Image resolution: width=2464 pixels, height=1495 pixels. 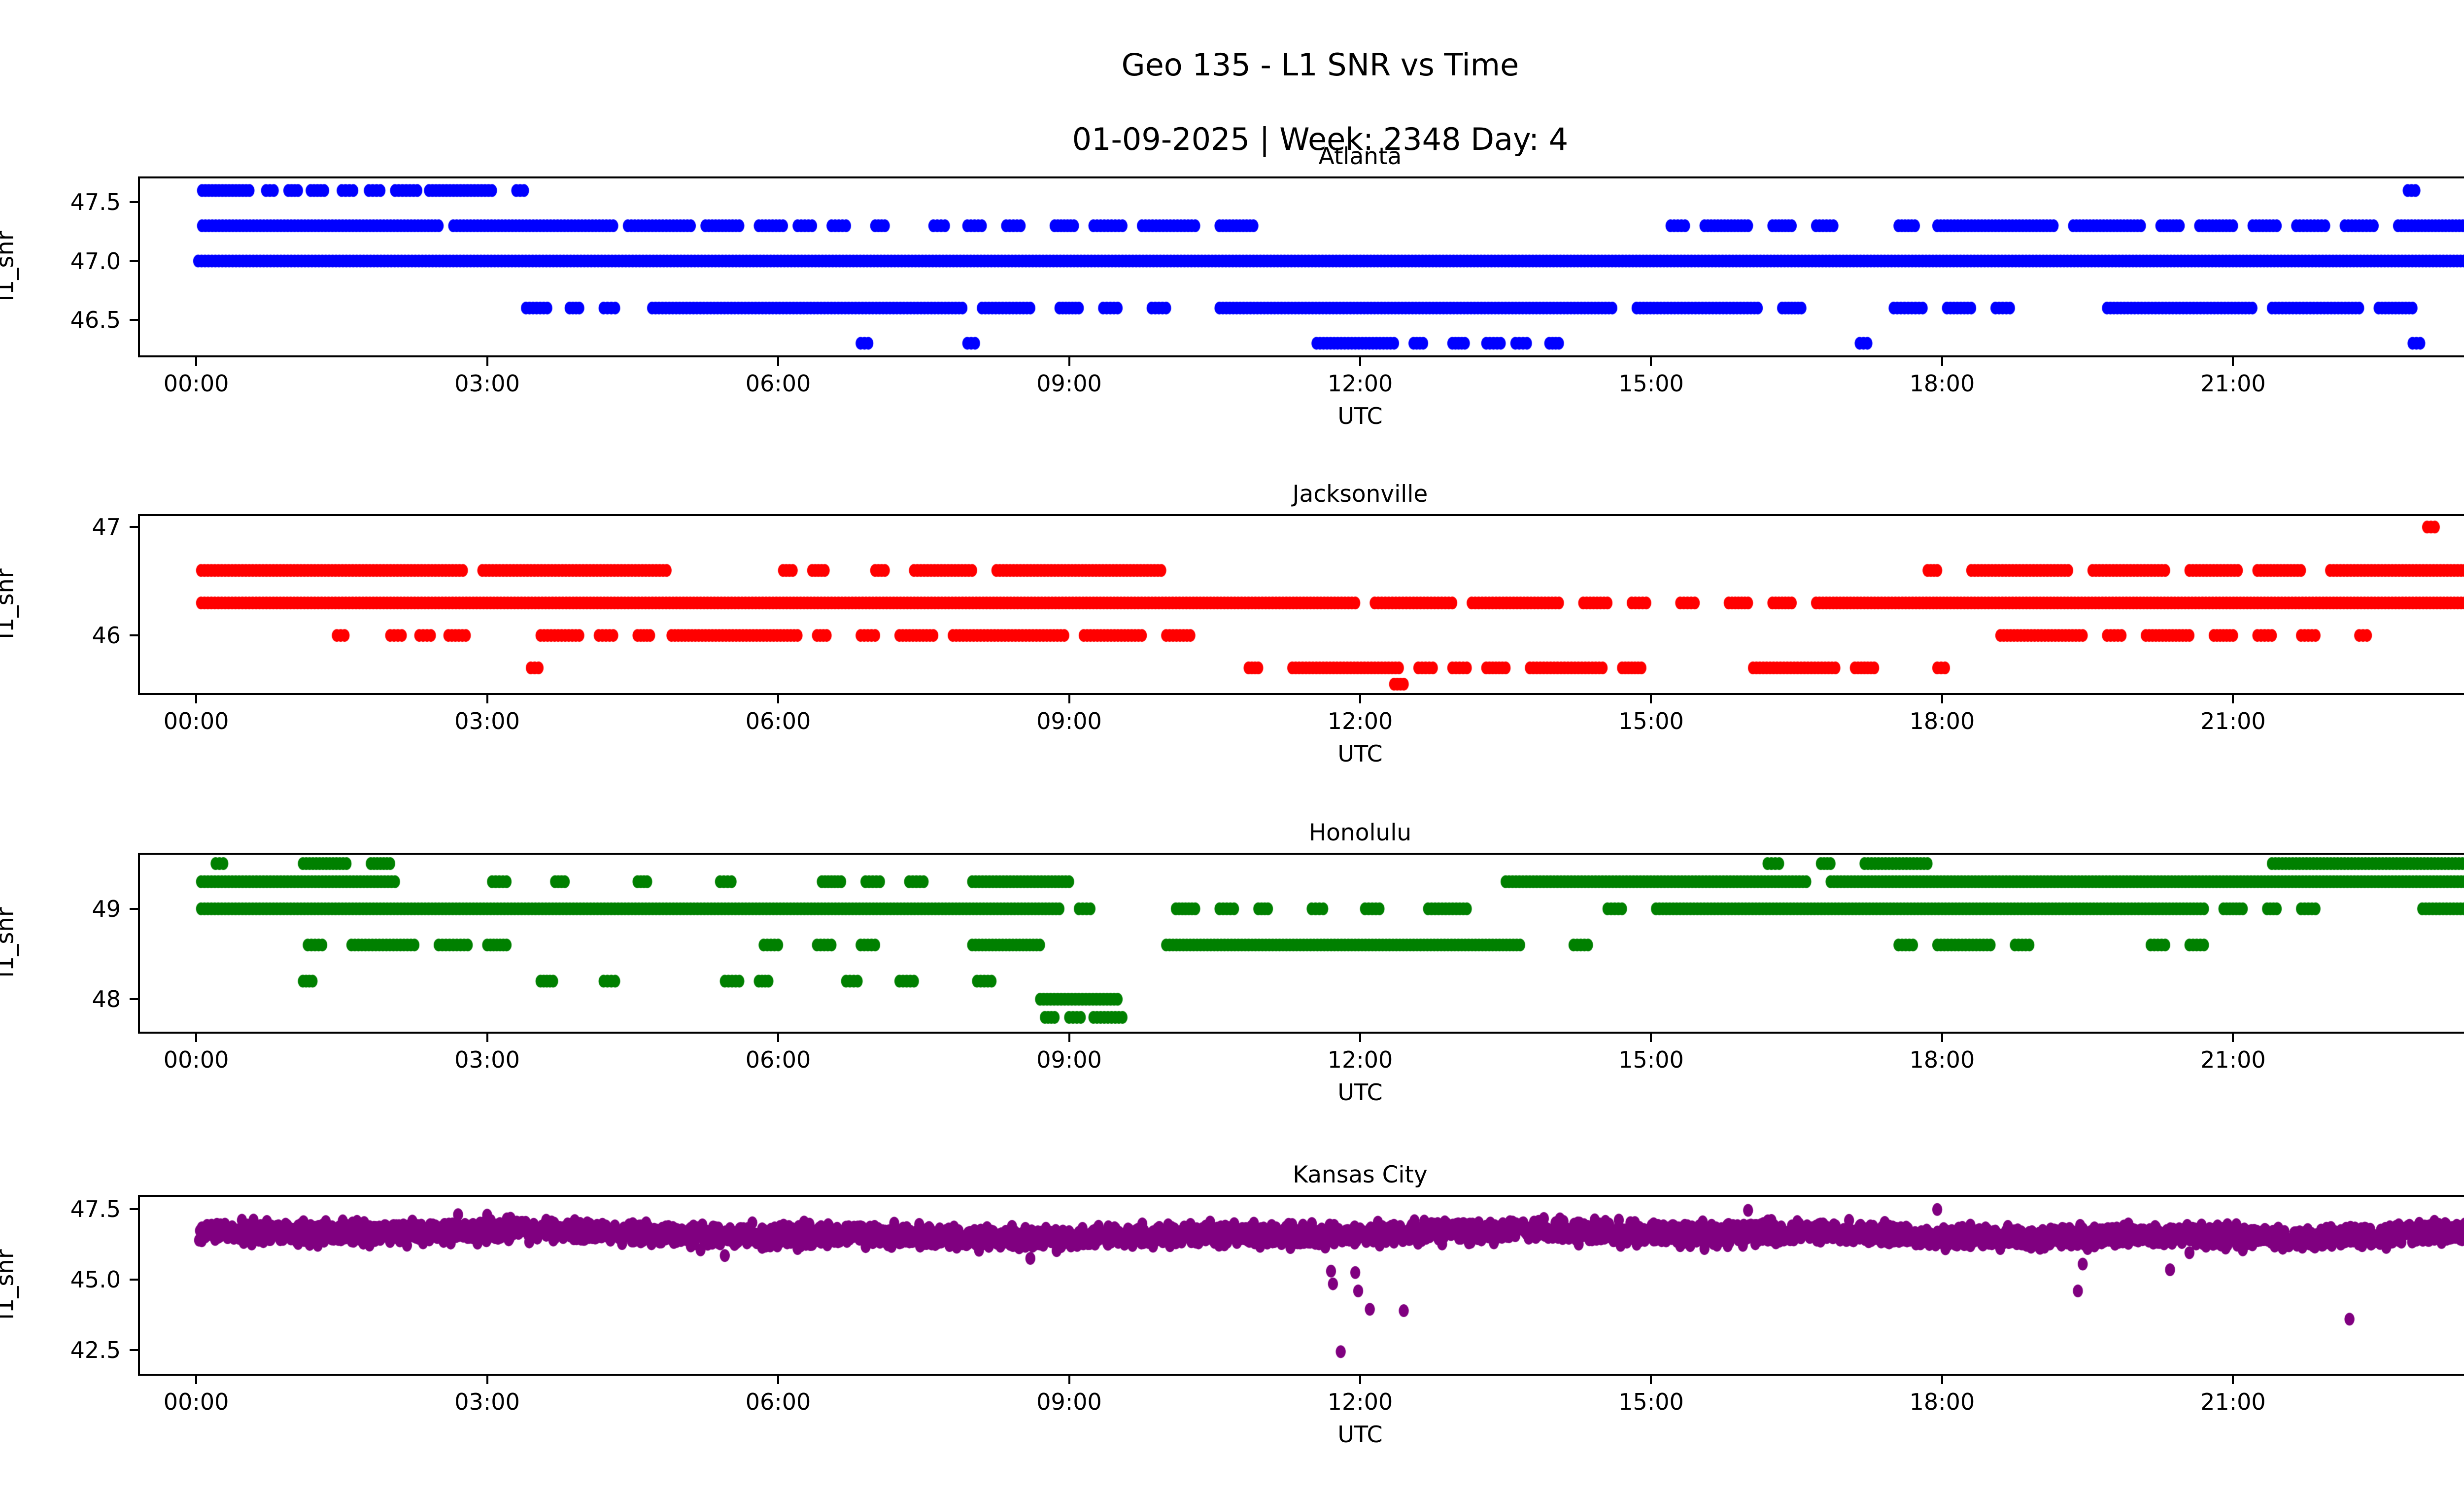 I want to click on figure-title-line1: Geo 135 - L1 SNR vs Time, so click(x=1320, y=64).